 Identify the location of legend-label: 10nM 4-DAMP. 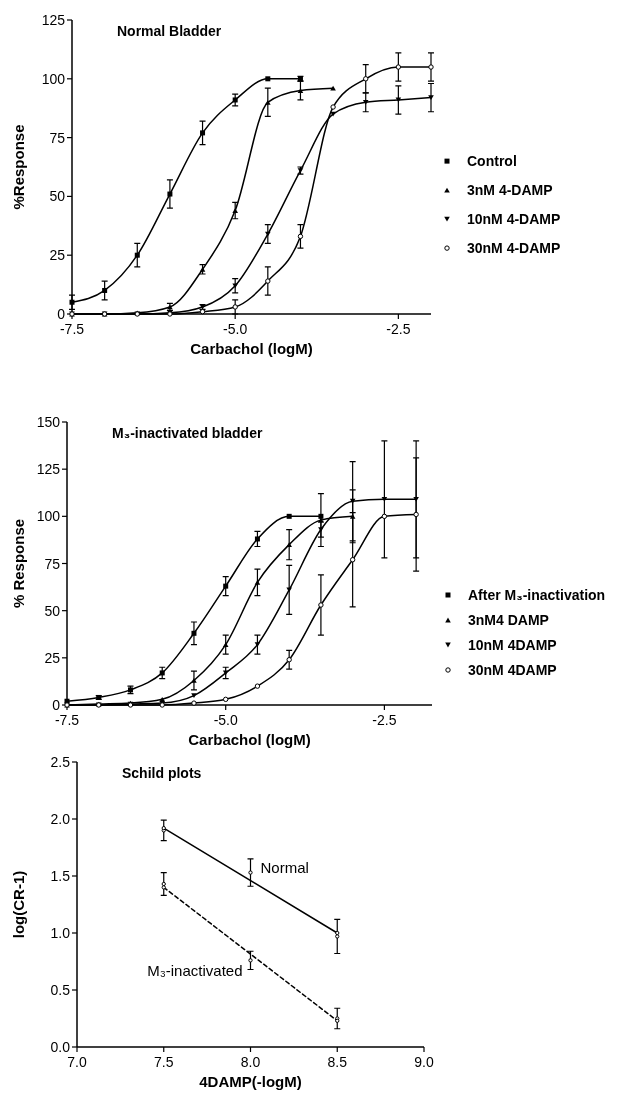
(514, 219).